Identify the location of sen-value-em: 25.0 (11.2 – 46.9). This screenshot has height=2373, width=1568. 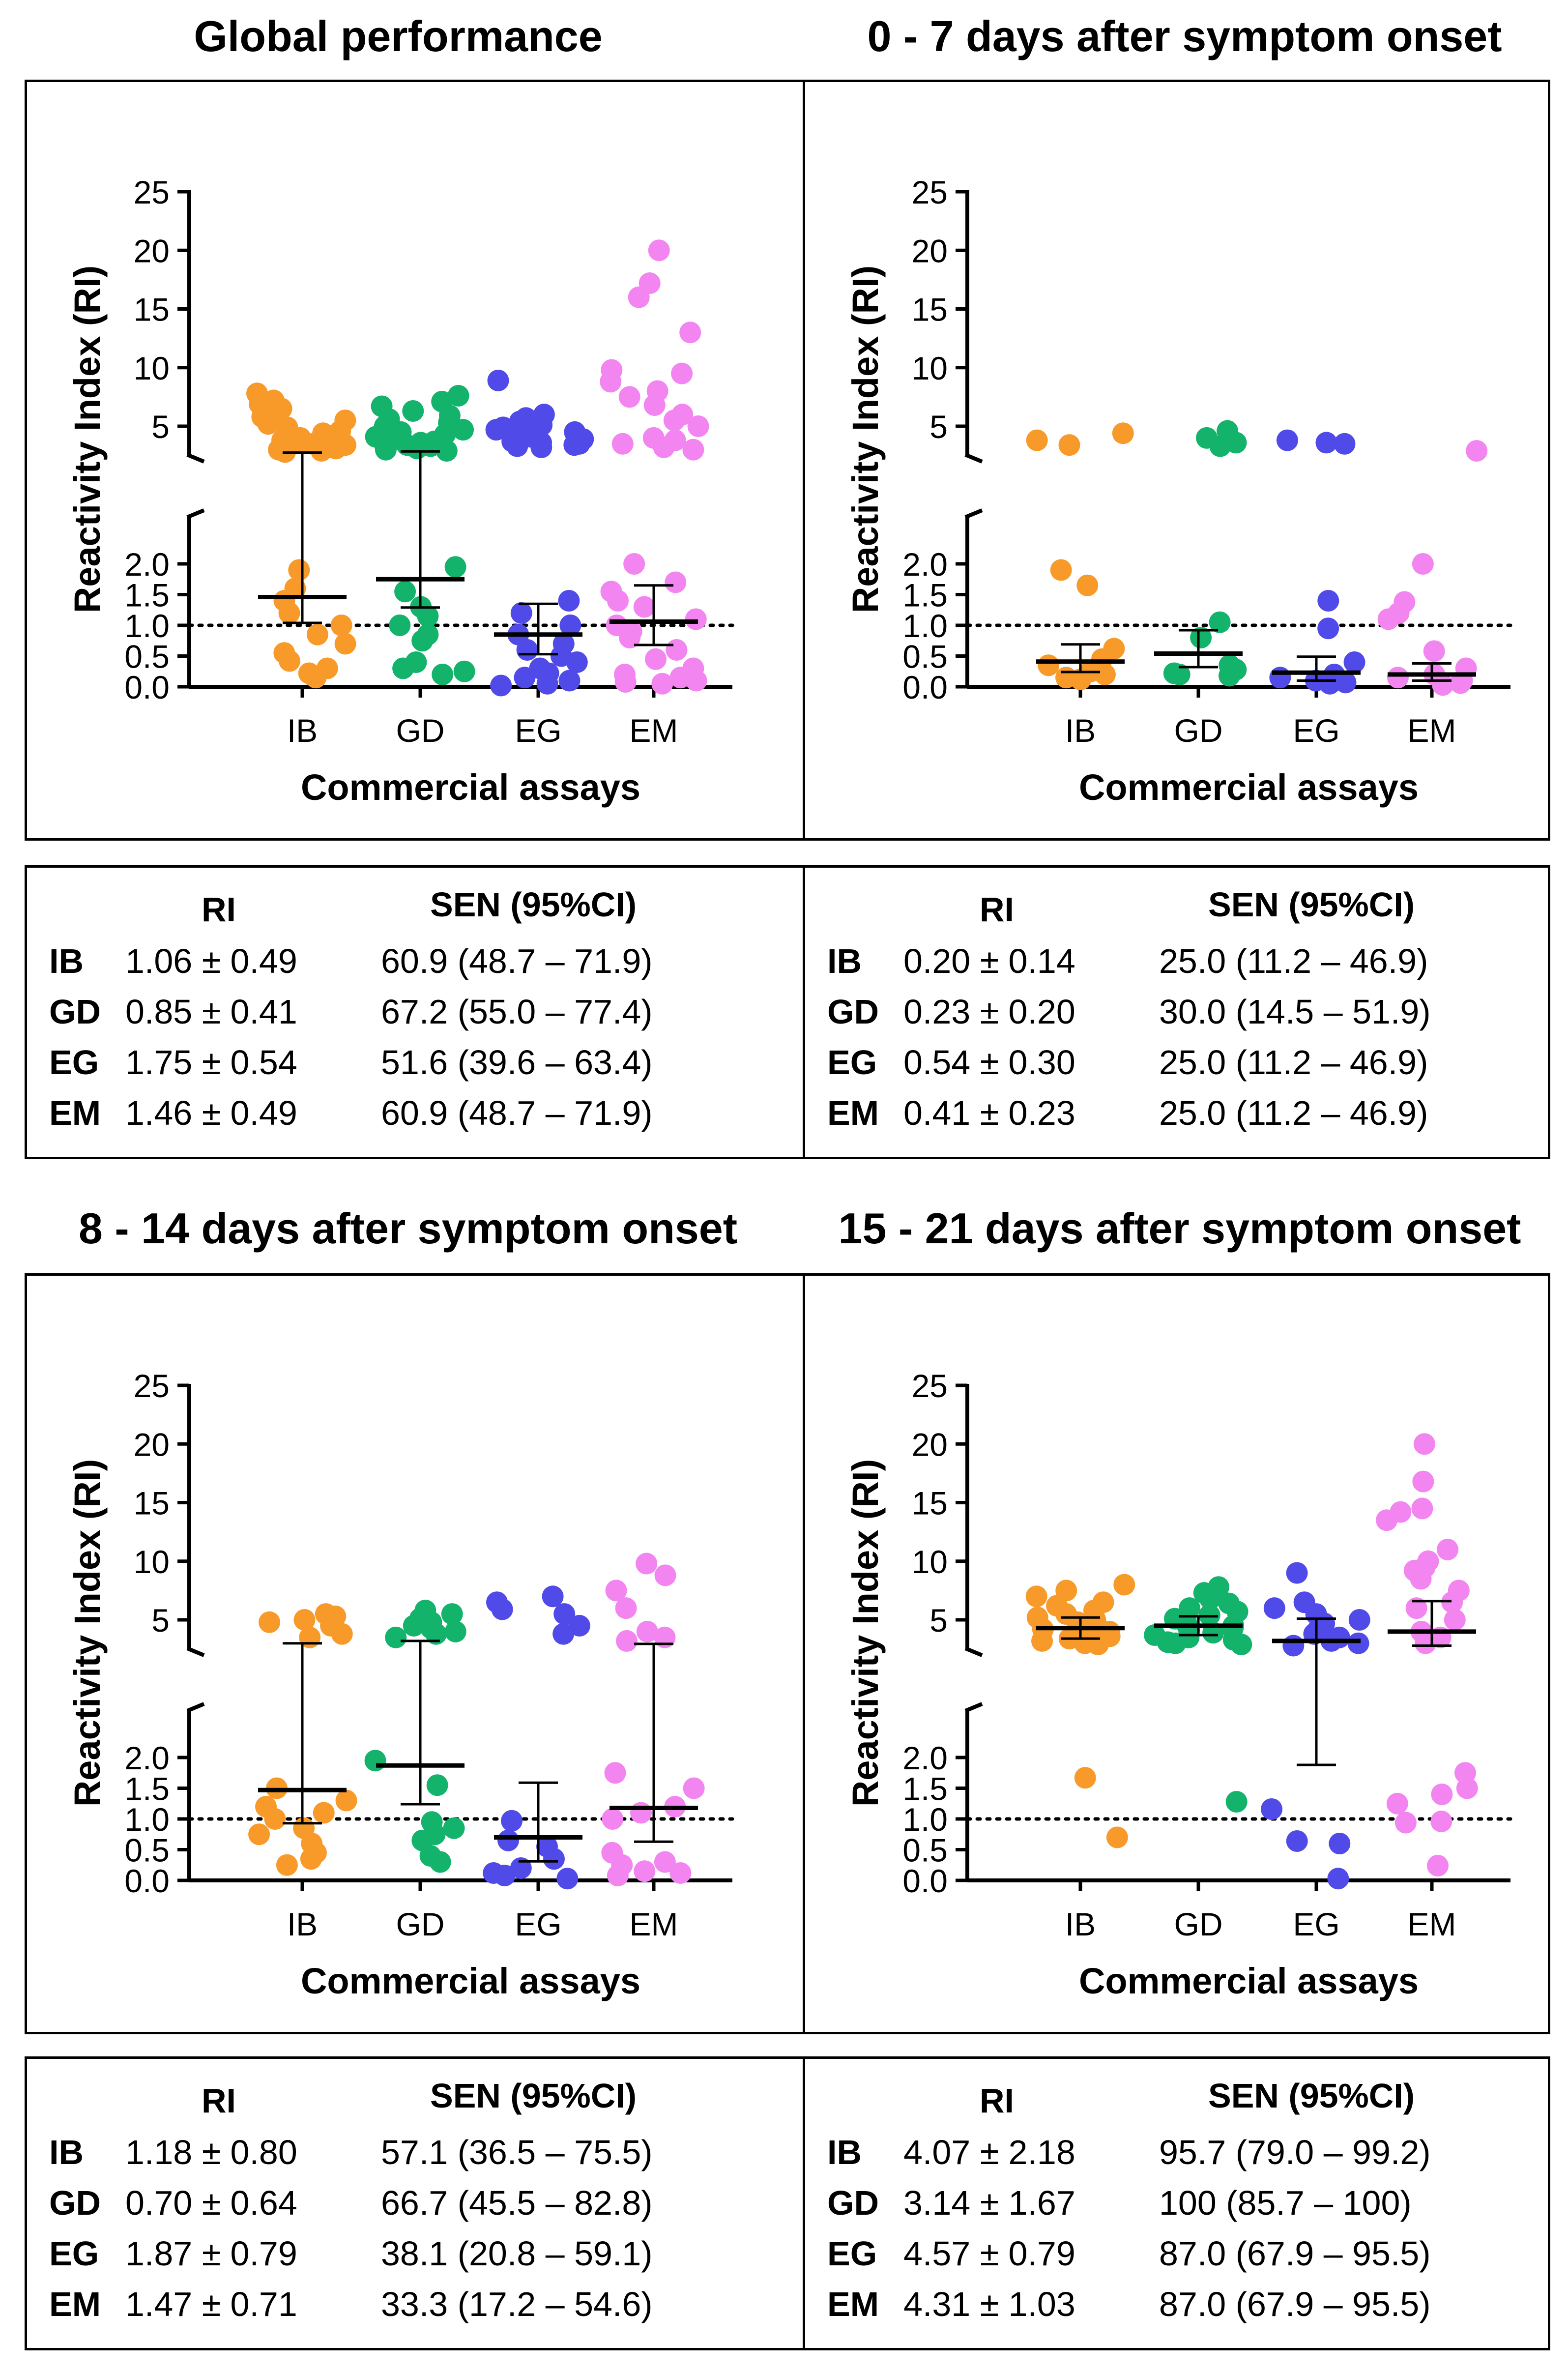
(1293, 1113).